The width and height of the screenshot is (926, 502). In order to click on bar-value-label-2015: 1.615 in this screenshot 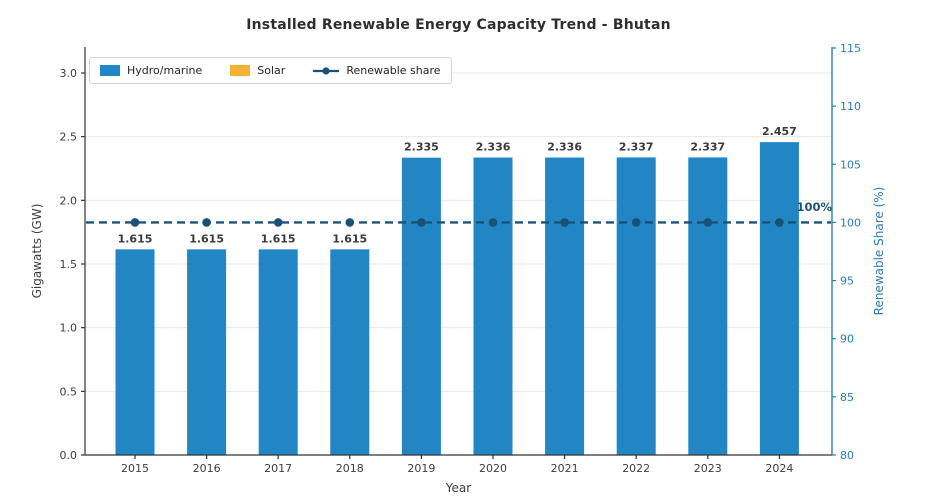, I will do `click(135, 238)`.